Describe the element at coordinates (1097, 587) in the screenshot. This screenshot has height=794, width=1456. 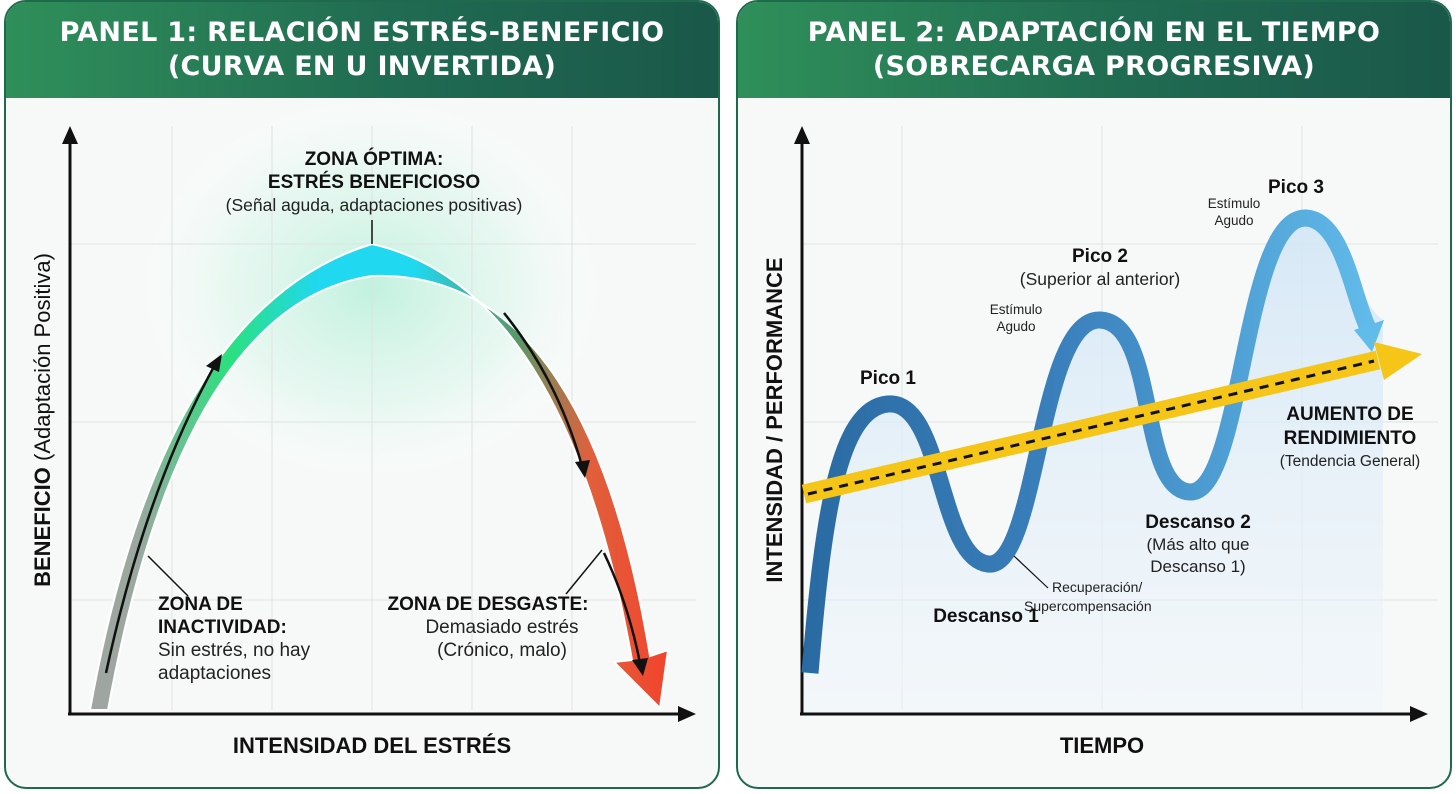
I see `recovery-label: Recuperación/` at that location.